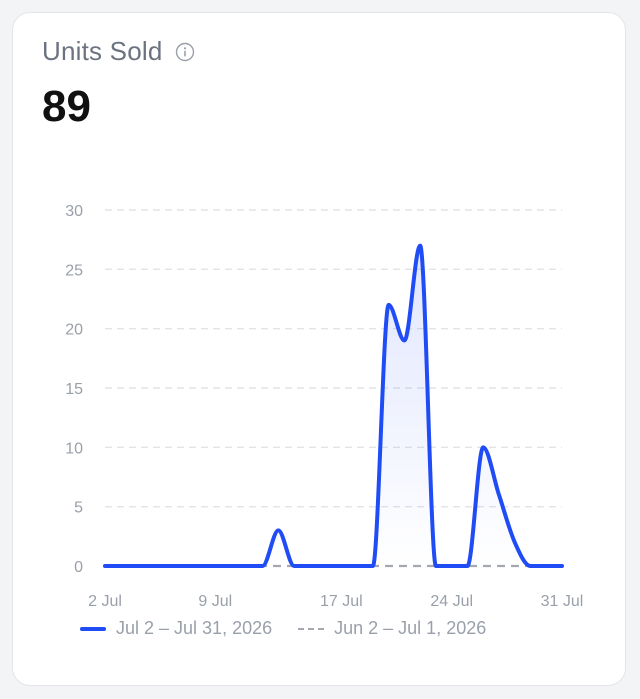 This screenshot has height=699, width=640. Describe the element at coordinates (185, 52) in the screenshot. I see `info-icon` at that location.